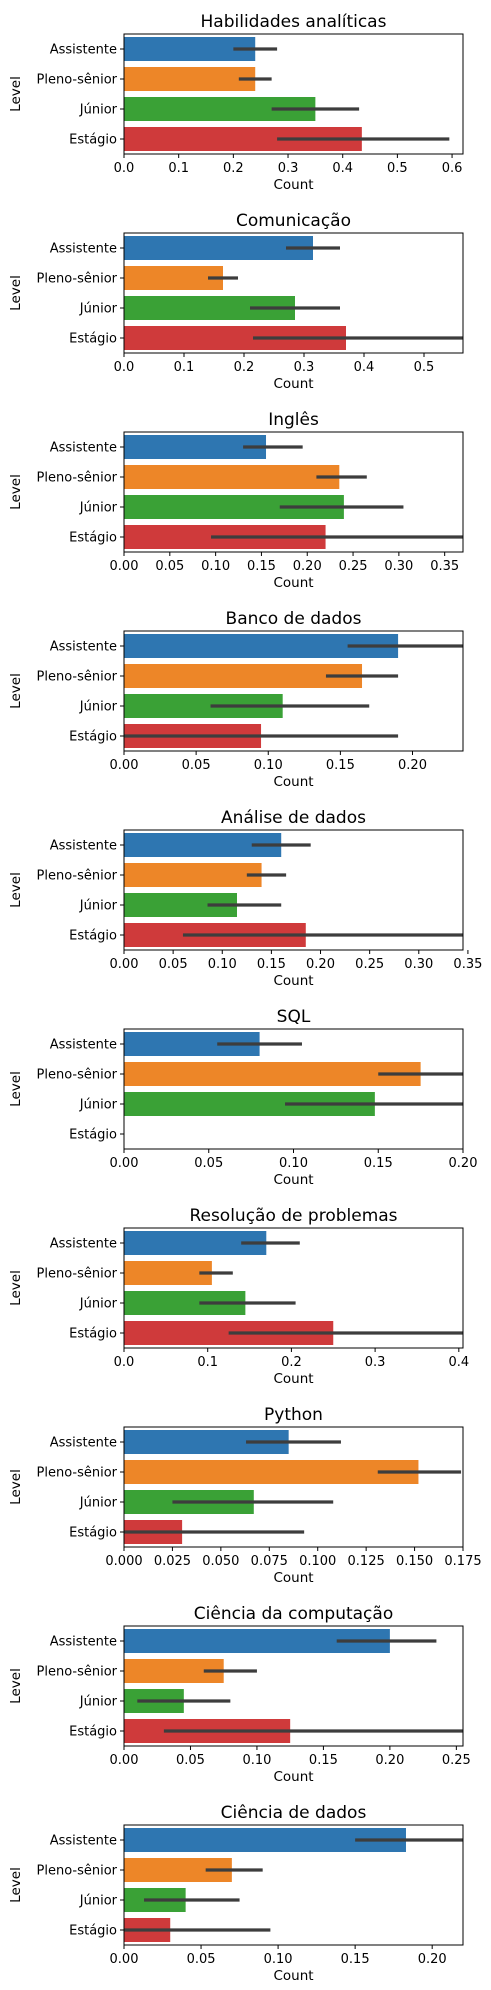  What do you see at coordinates (294, 1017) in the screenshot?
I see `chart-title: SQL` at bounding box center [294, 1017].